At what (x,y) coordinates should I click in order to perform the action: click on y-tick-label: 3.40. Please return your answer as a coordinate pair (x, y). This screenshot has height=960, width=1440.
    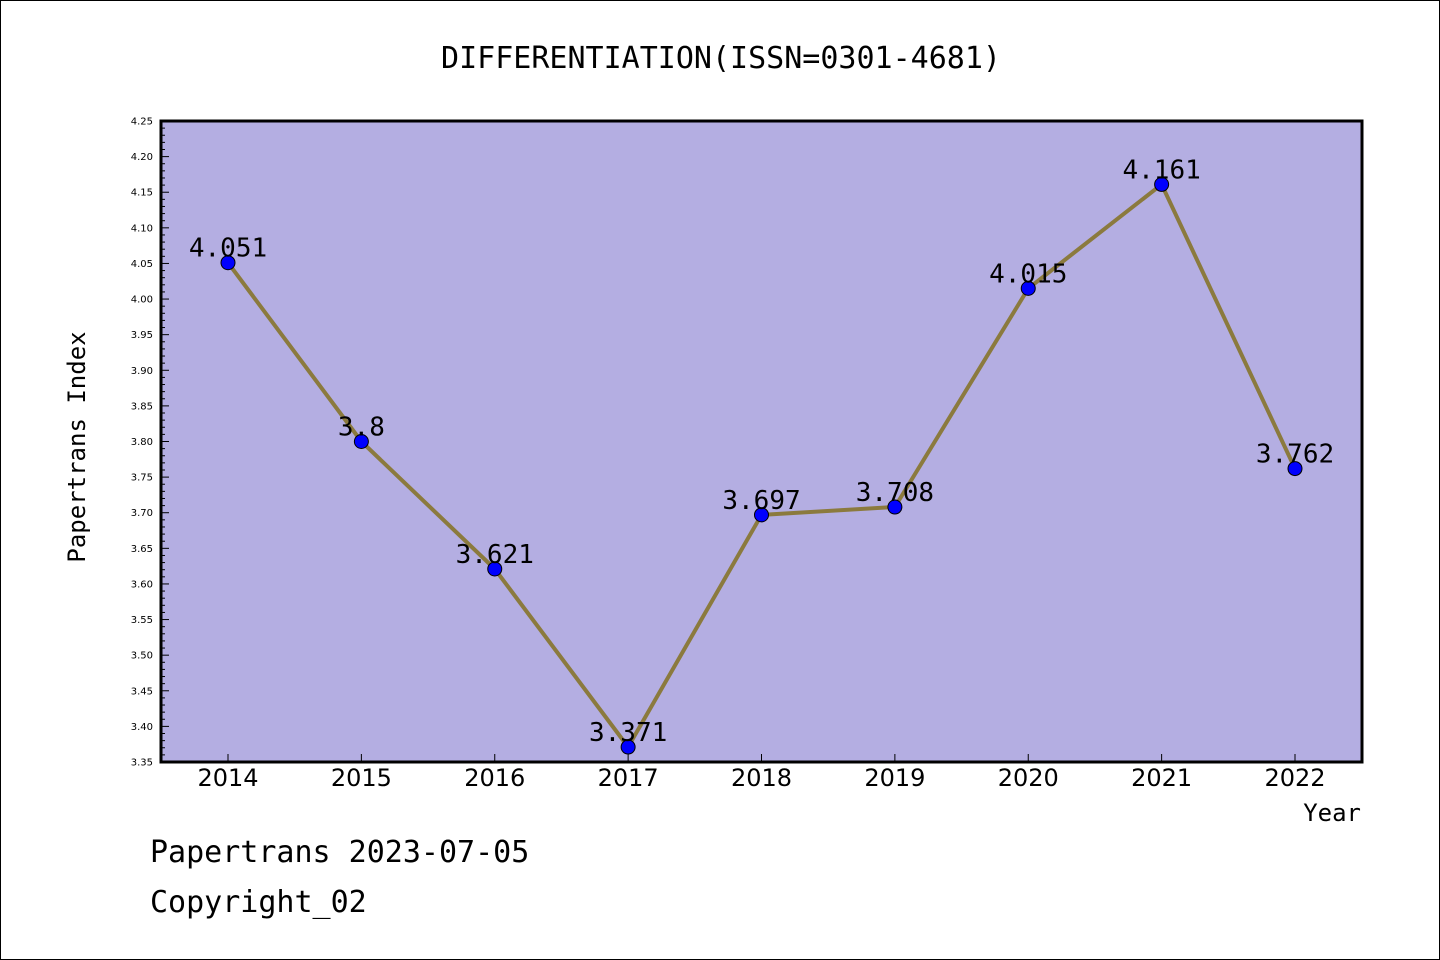
    Looking at the image, I should click on (142, 727).